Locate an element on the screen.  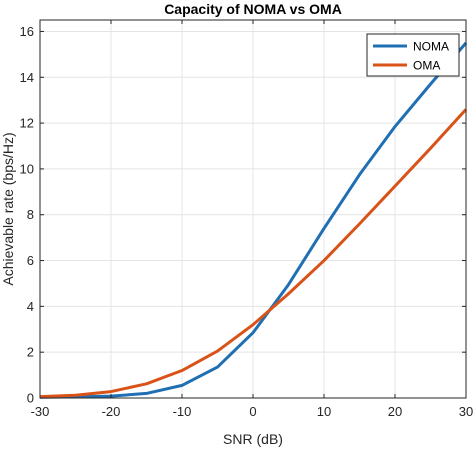
y-tick-label: 16 is located at coordinates (27, 31).